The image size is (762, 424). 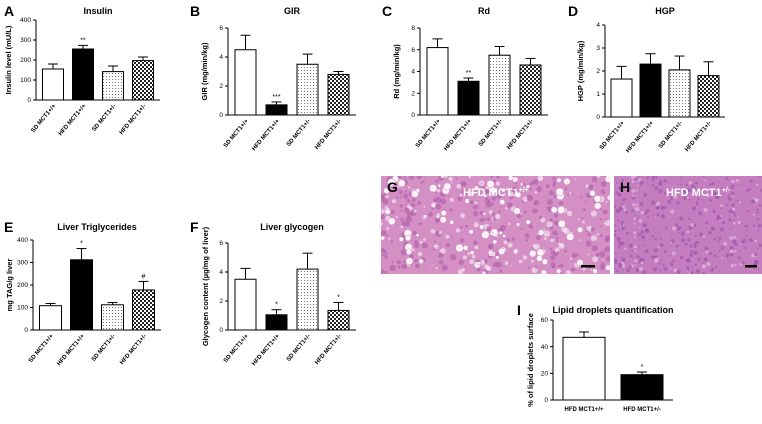 What do you see at coordinates (665, 11) in the screenshot?
I see `chart-title: HGP` at bounding box center [665, 11].